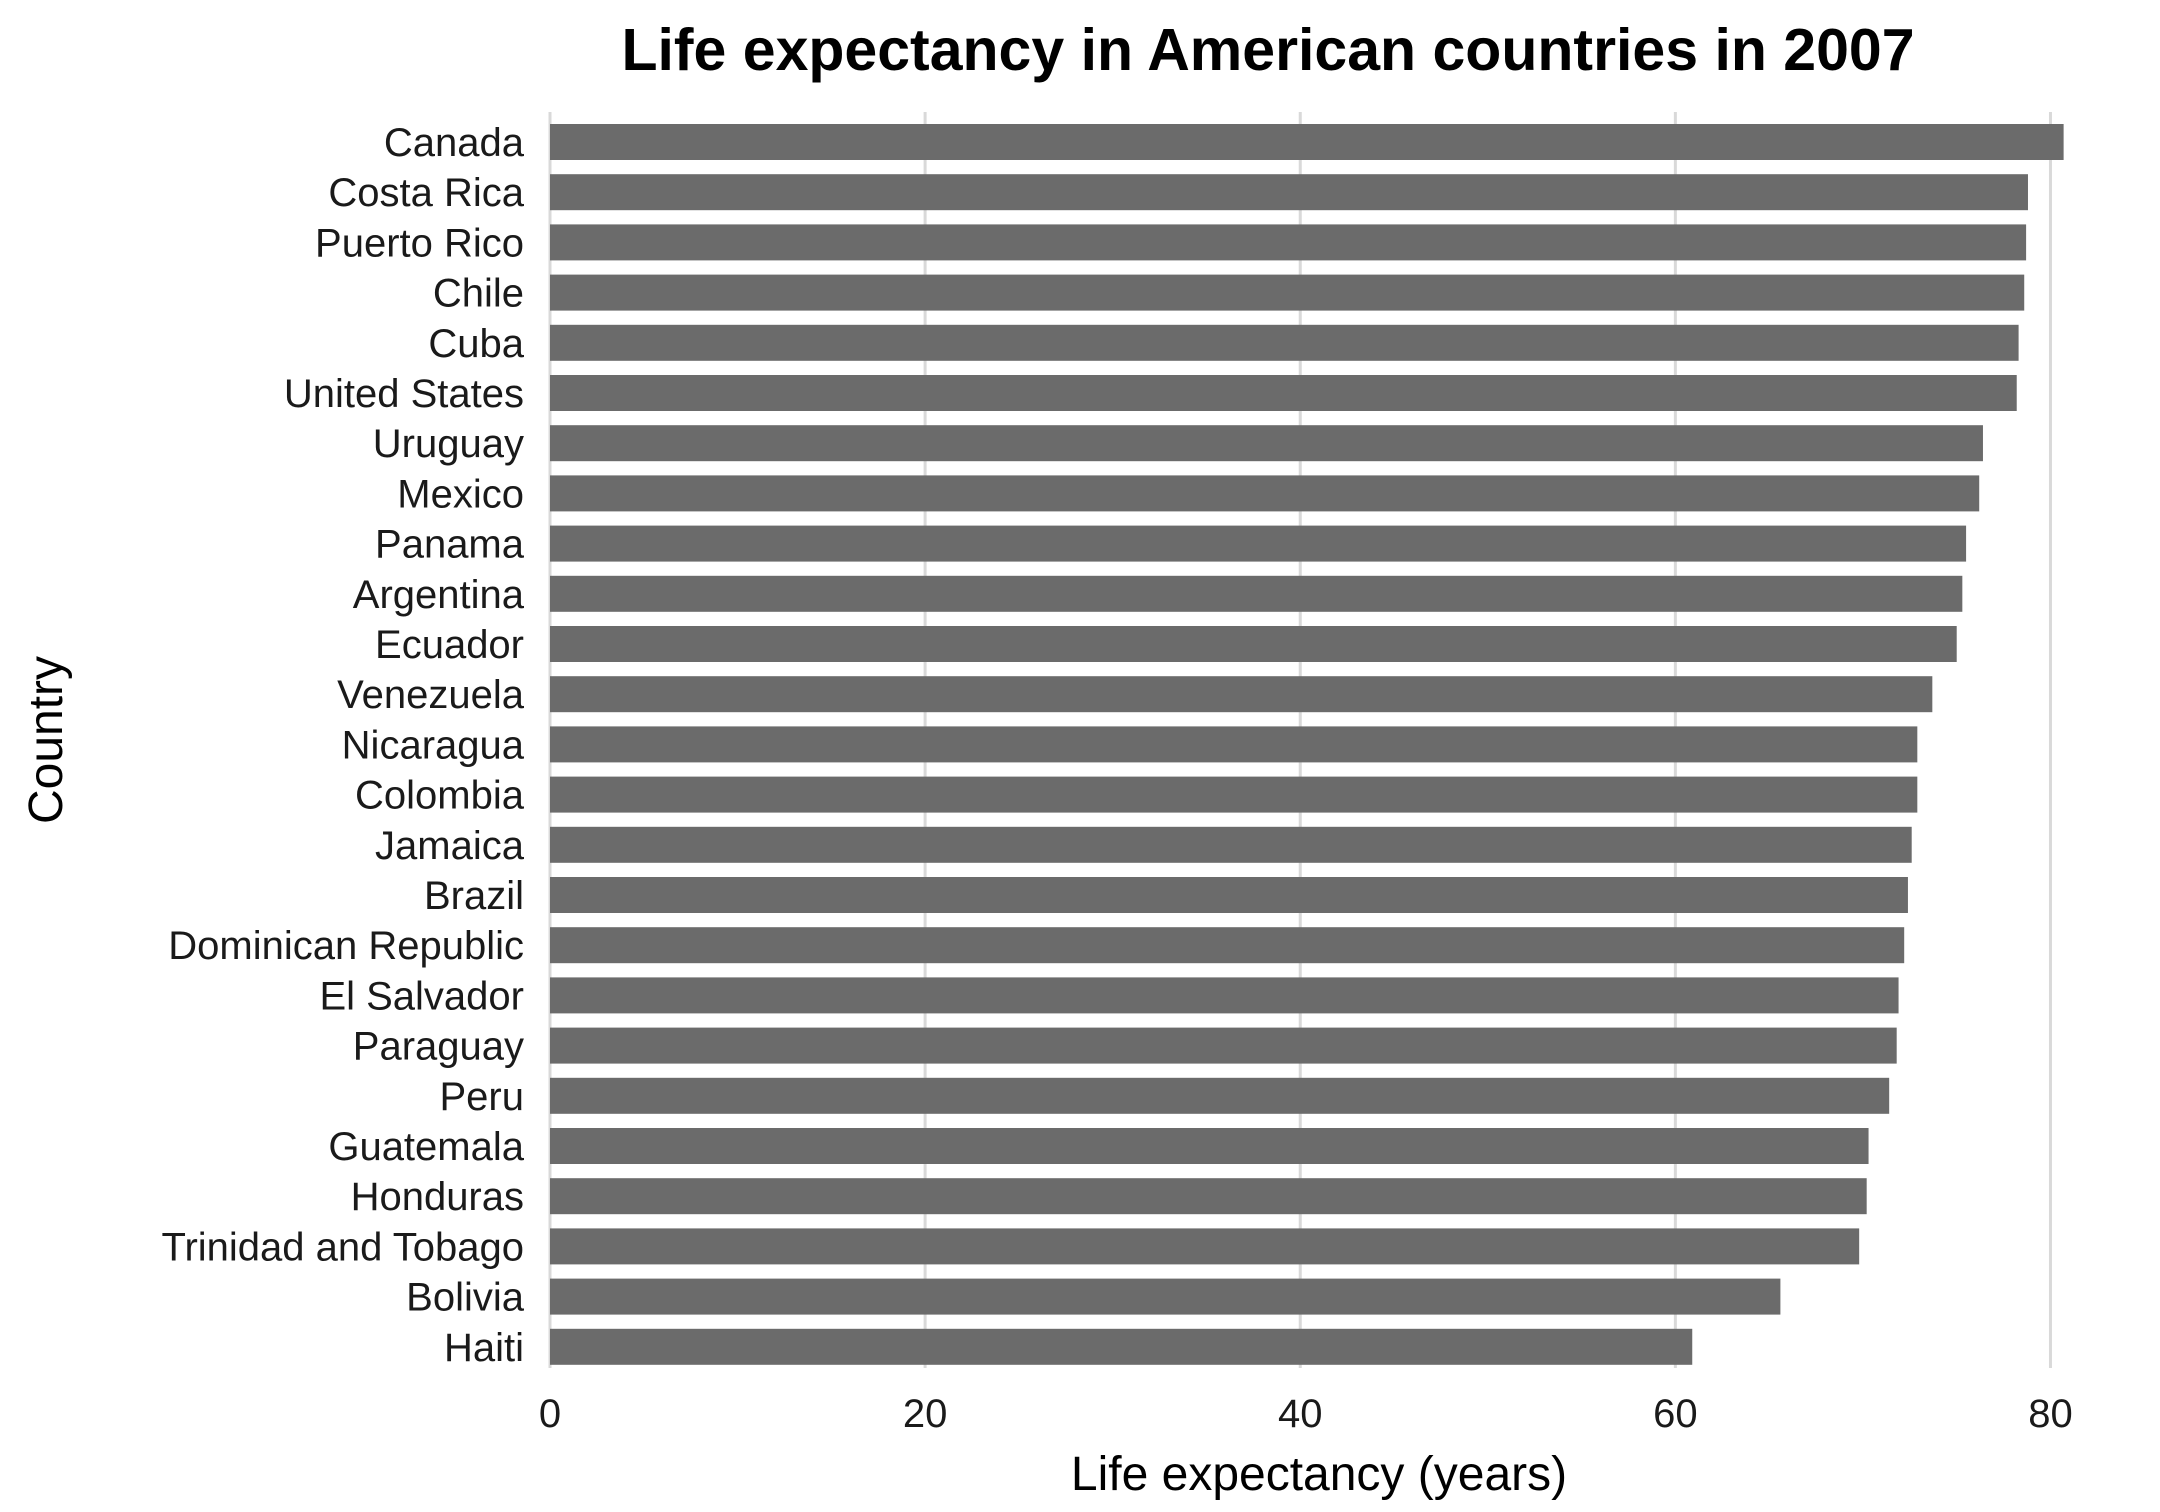  I want to click on bar-canada, so click(1307, 142).